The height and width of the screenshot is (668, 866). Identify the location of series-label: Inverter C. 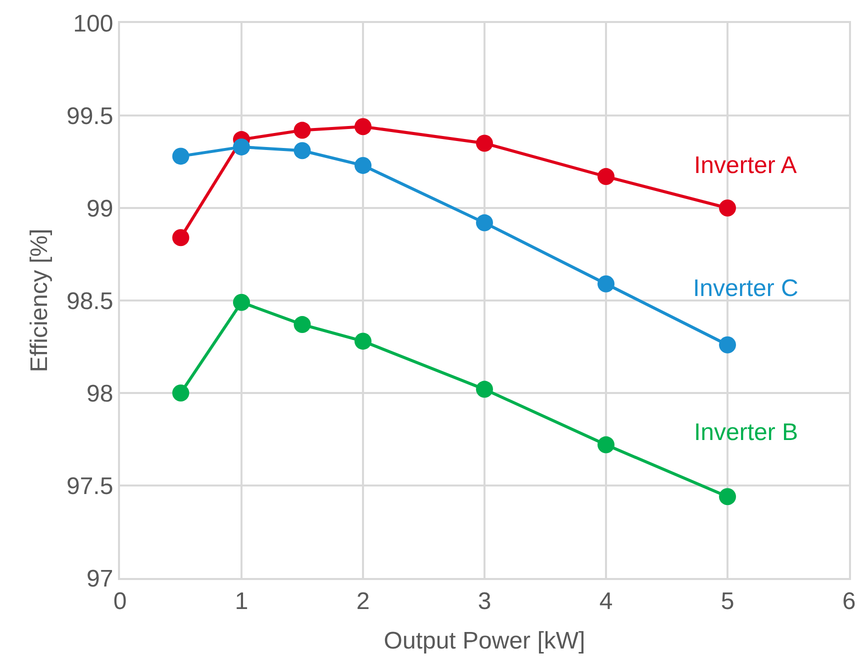
(745, 288).